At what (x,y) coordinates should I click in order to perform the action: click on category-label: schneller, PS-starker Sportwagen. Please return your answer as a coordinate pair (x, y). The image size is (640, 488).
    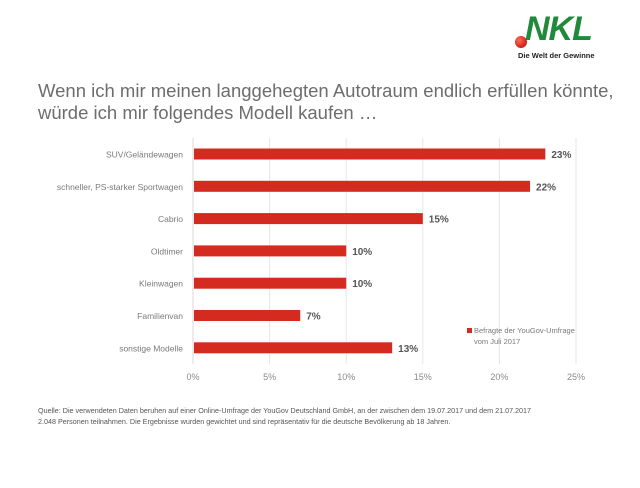
    Looking at the image, I should click on (120, 187).